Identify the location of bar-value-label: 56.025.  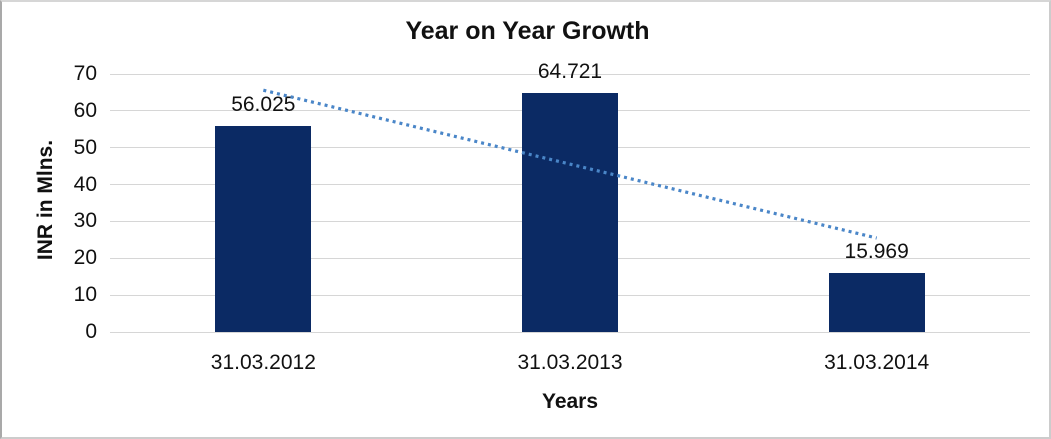
(263, 104).